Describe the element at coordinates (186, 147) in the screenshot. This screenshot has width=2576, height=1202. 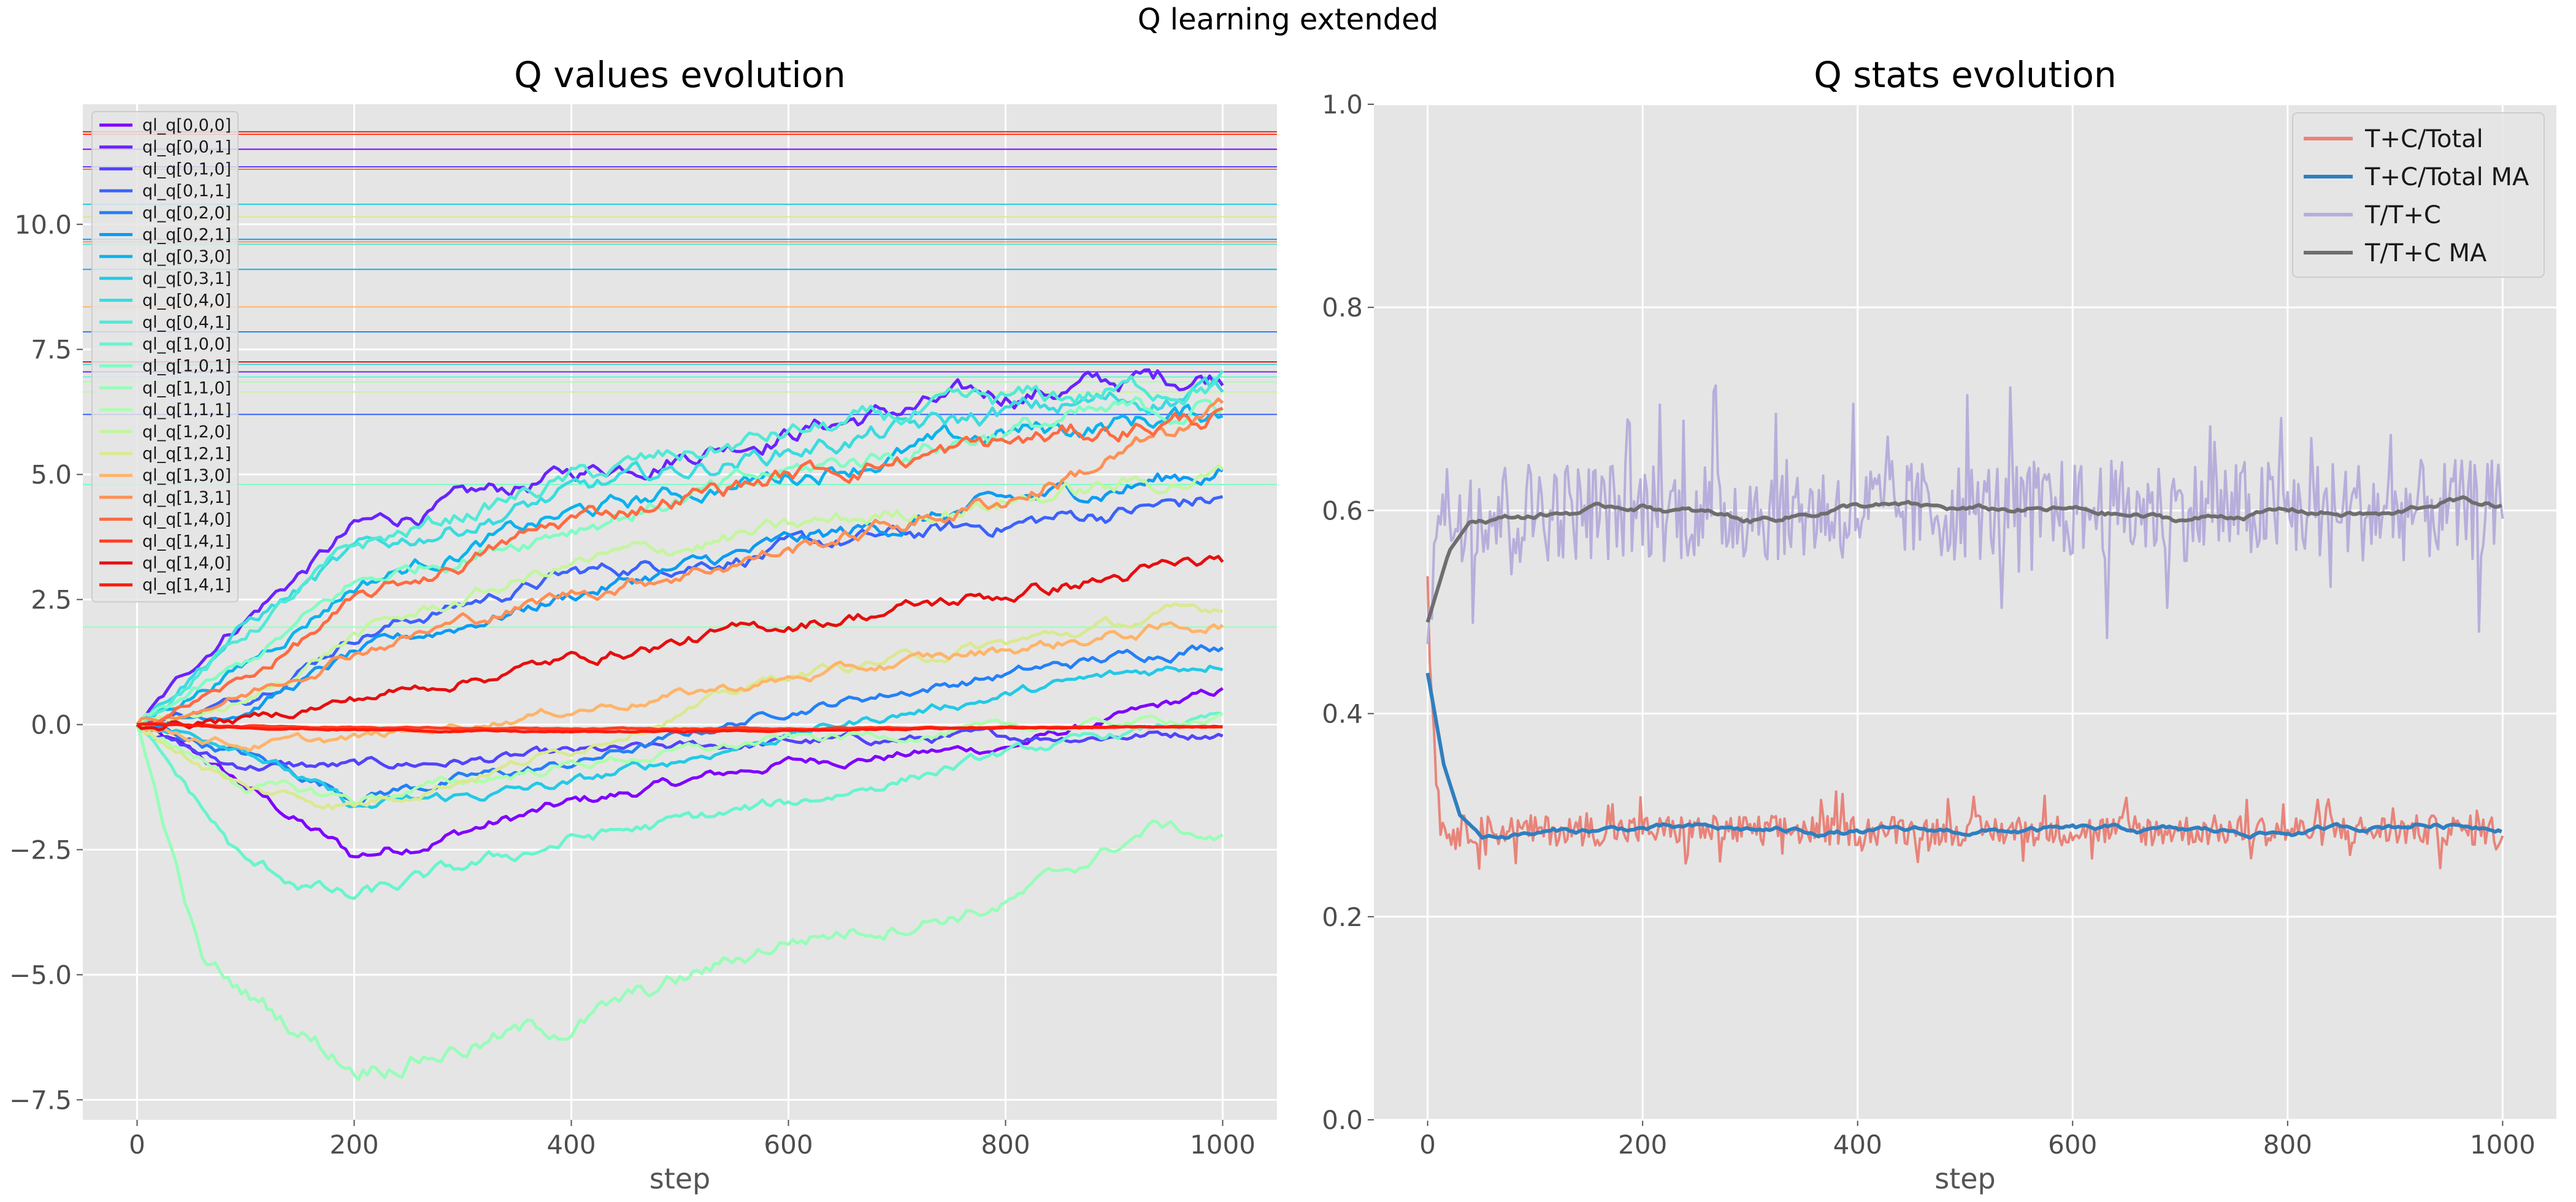
I see `legend-label: ql_q[0,0,1]` at that location.